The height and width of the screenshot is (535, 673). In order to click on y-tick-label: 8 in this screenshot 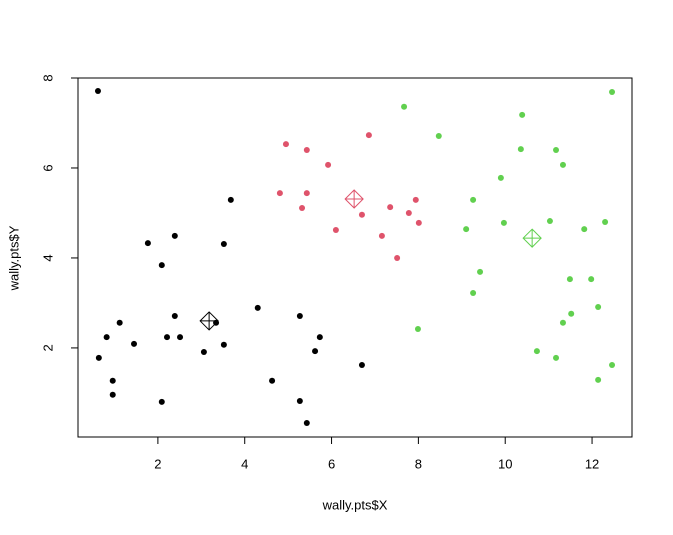, I will do `click(47, 77)`.